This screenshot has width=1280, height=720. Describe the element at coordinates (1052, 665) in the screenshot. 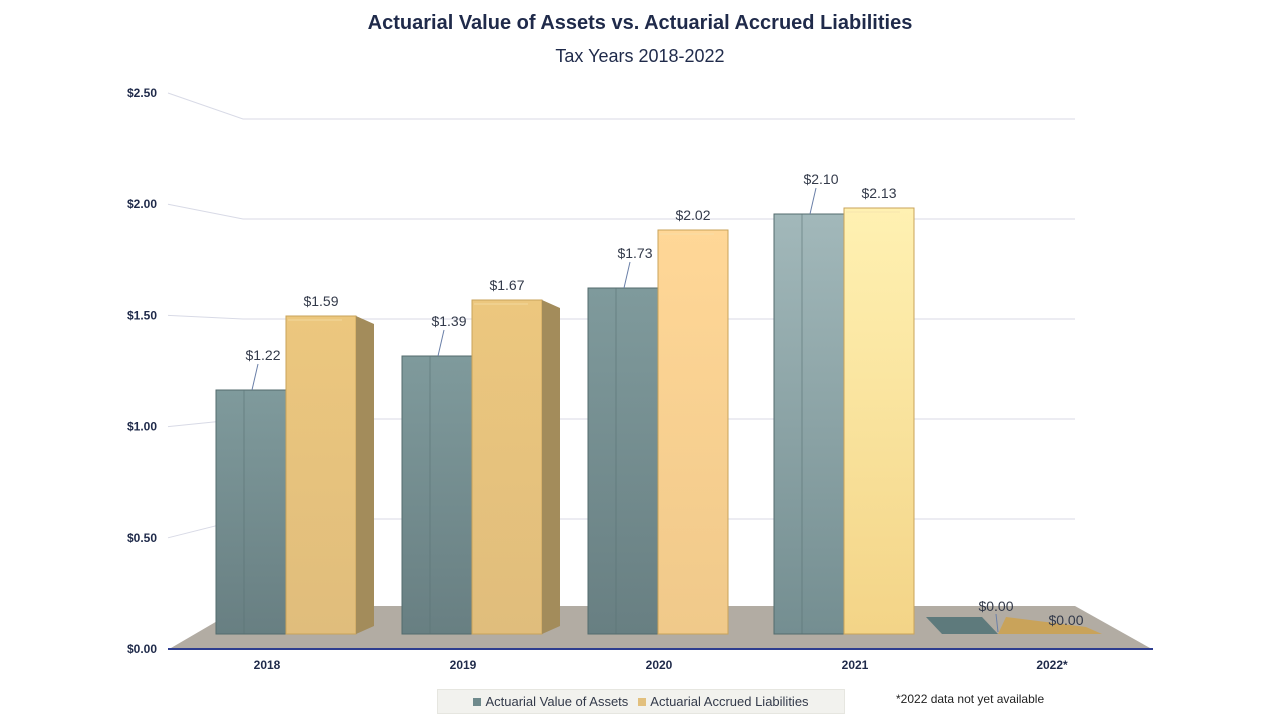

I see `x-tick-label: 2022*` at that location.